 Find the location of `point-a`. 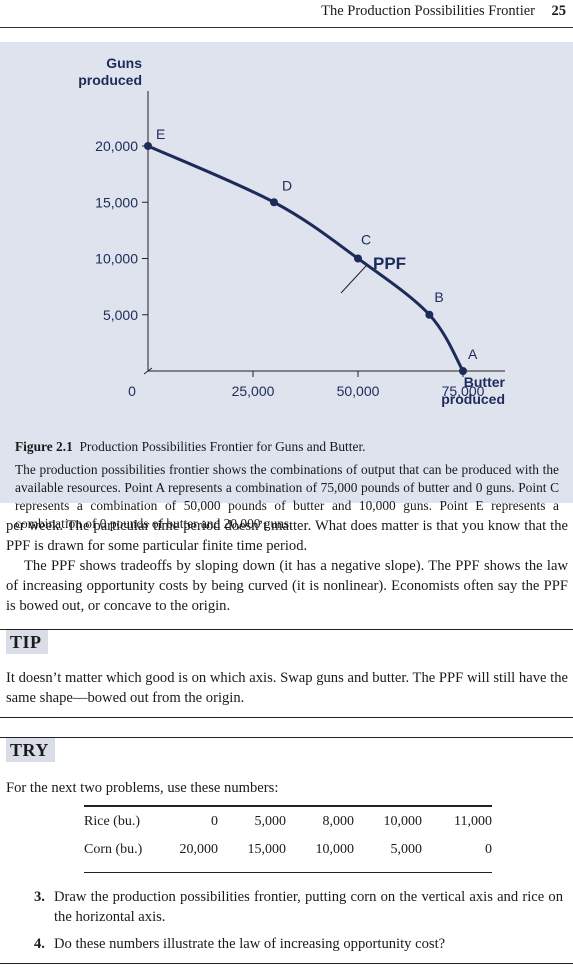

point-a is located at coordinates (463, 371).